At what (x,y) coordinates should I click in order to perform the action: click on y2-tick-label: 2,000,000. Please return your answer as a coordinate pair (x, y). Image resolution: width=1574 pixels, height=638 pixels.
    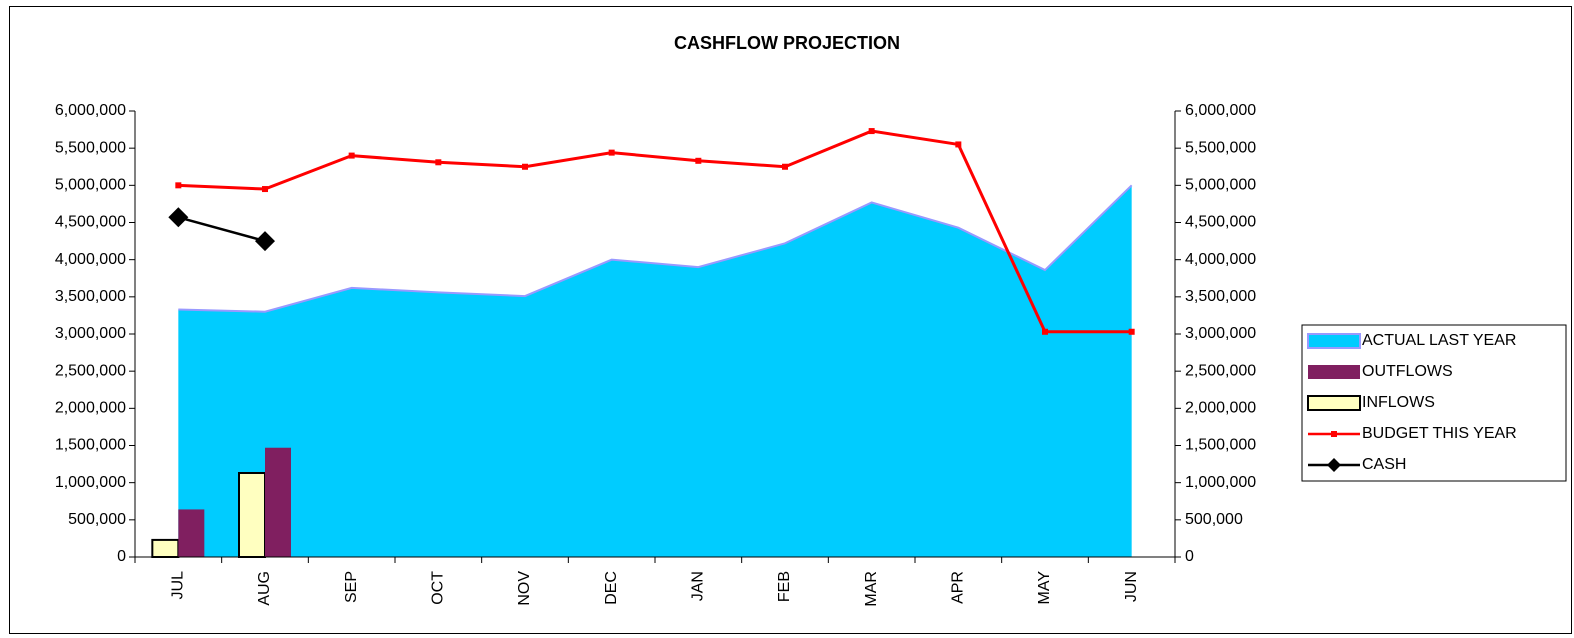
    Looking at the image, I should click on (1220, 408).